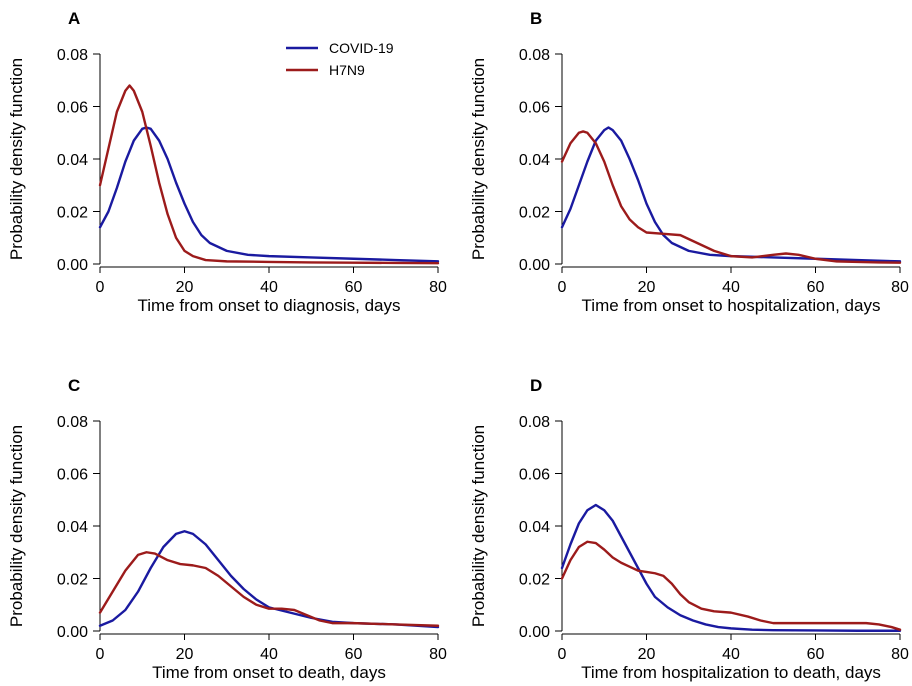  Describe the element at coordinates (731, 305) in the screenshot. I see `x-axis-label: Time from onset to hospitalization, days` at that location.